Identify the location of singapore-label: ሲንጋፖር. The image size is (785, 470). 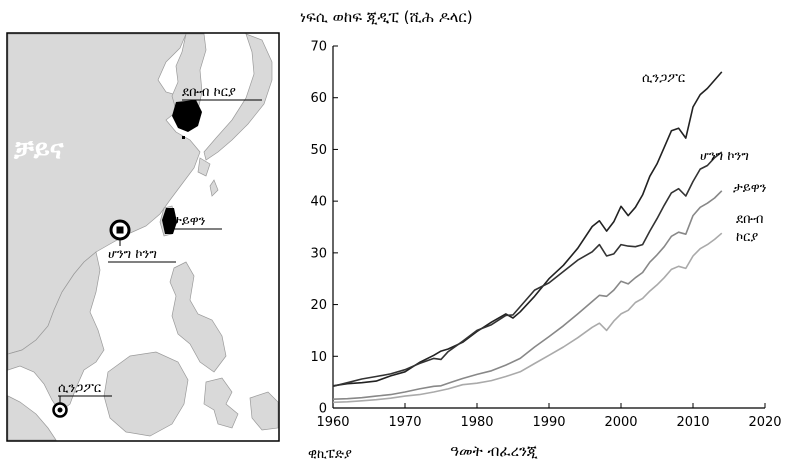
(80, 388).